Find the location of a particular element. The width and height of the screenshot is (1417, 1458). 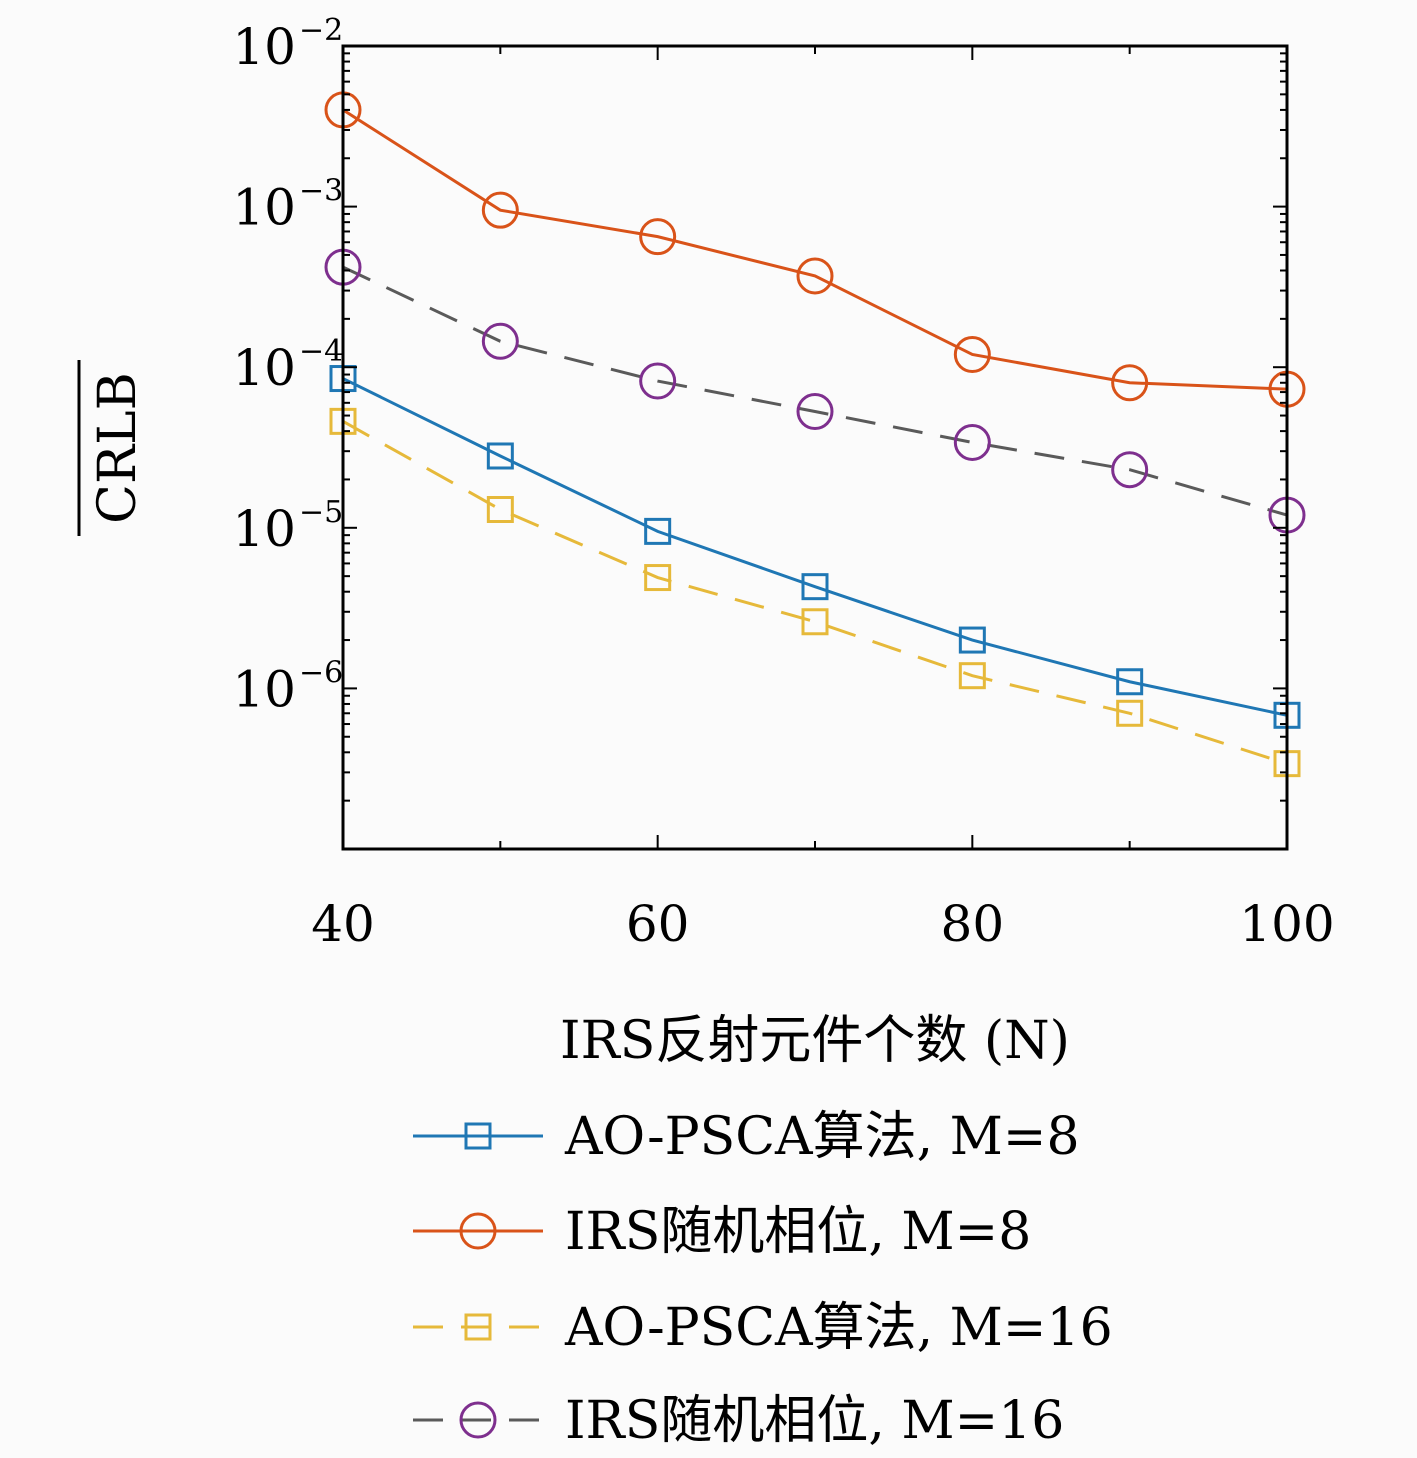

legend-item-4: IRS随机相位, M=16 is located at coordinates (738, 1421).